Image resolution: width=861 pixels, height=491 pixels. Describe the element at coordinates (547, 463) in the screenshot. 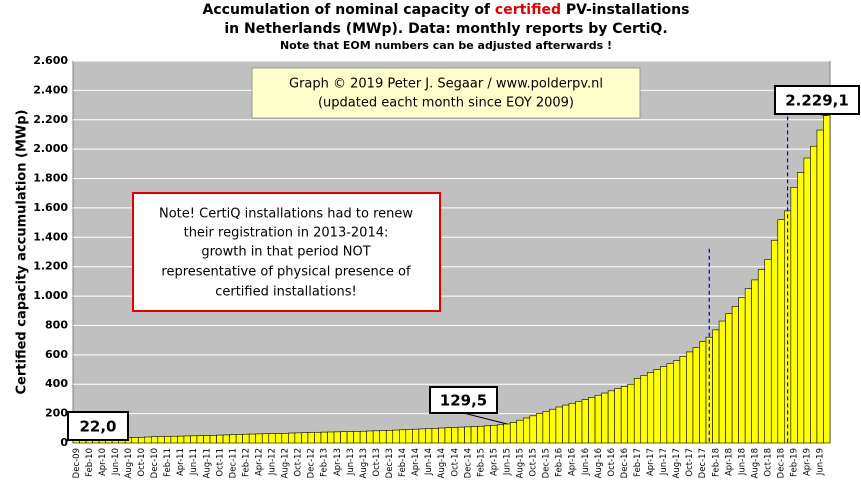

I see `x-tick-label: Dec-15` at that location.